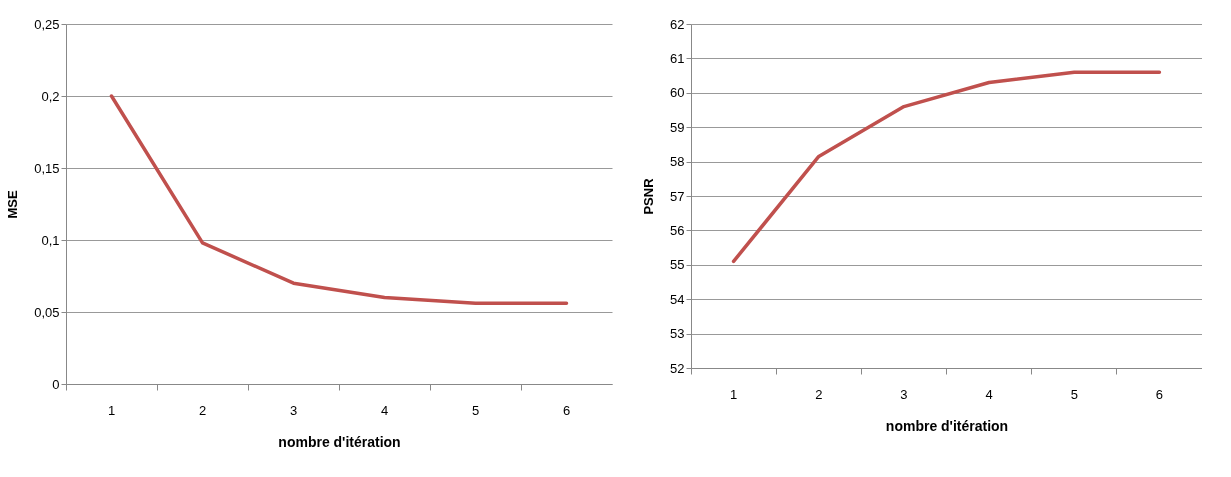 The height and width of the screenshot is (477, 1231). Describe the element at coordinates (56, 384) in the screenshot. I see `y-tick-label: 0` at that location.